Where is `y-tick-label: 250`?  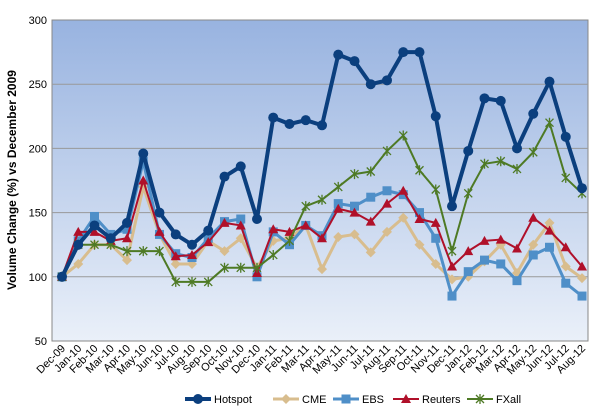 y-tick-label: 250 is located at coordinates (38, 85).